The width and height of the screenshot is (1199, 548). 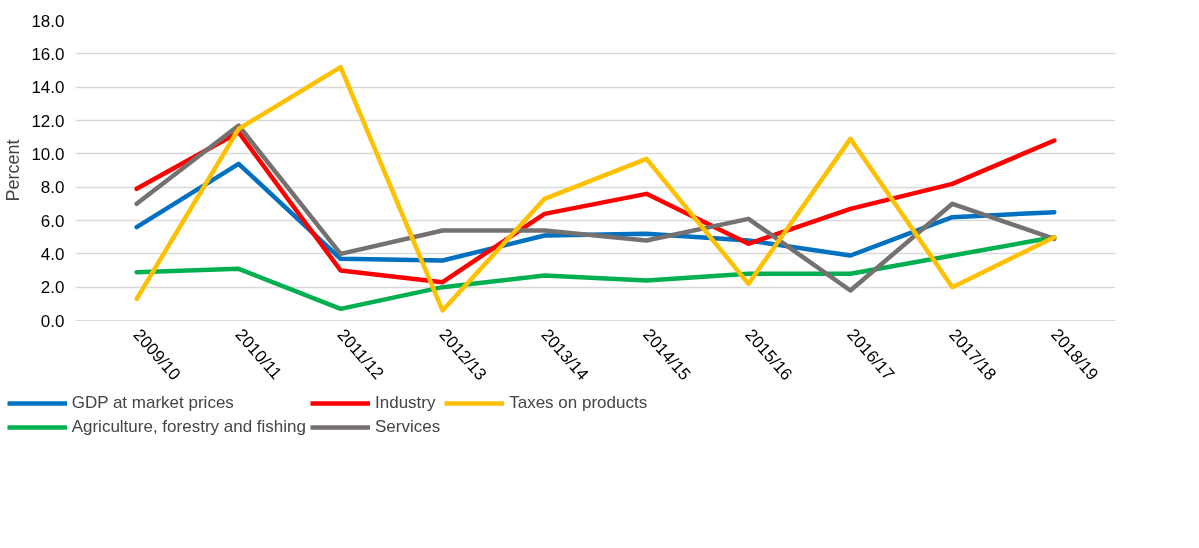 What do you see at coordinates (52, 188) in the screenshot?
I see `y-tick-label: 8.0` at bounding box center [52, 188].